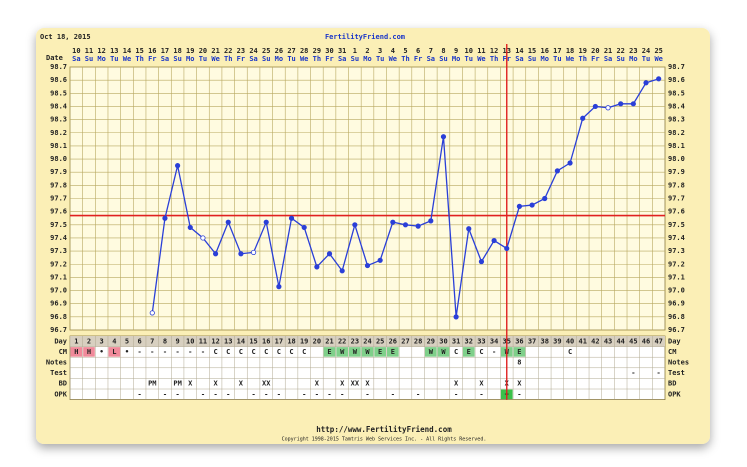 Image resolution: width=747 pixels, height=467 pixels. What do you see at coordinates (646, 59) in the screenshot?
I see `weekday-label: Tu` at bounding box center [646, 59].